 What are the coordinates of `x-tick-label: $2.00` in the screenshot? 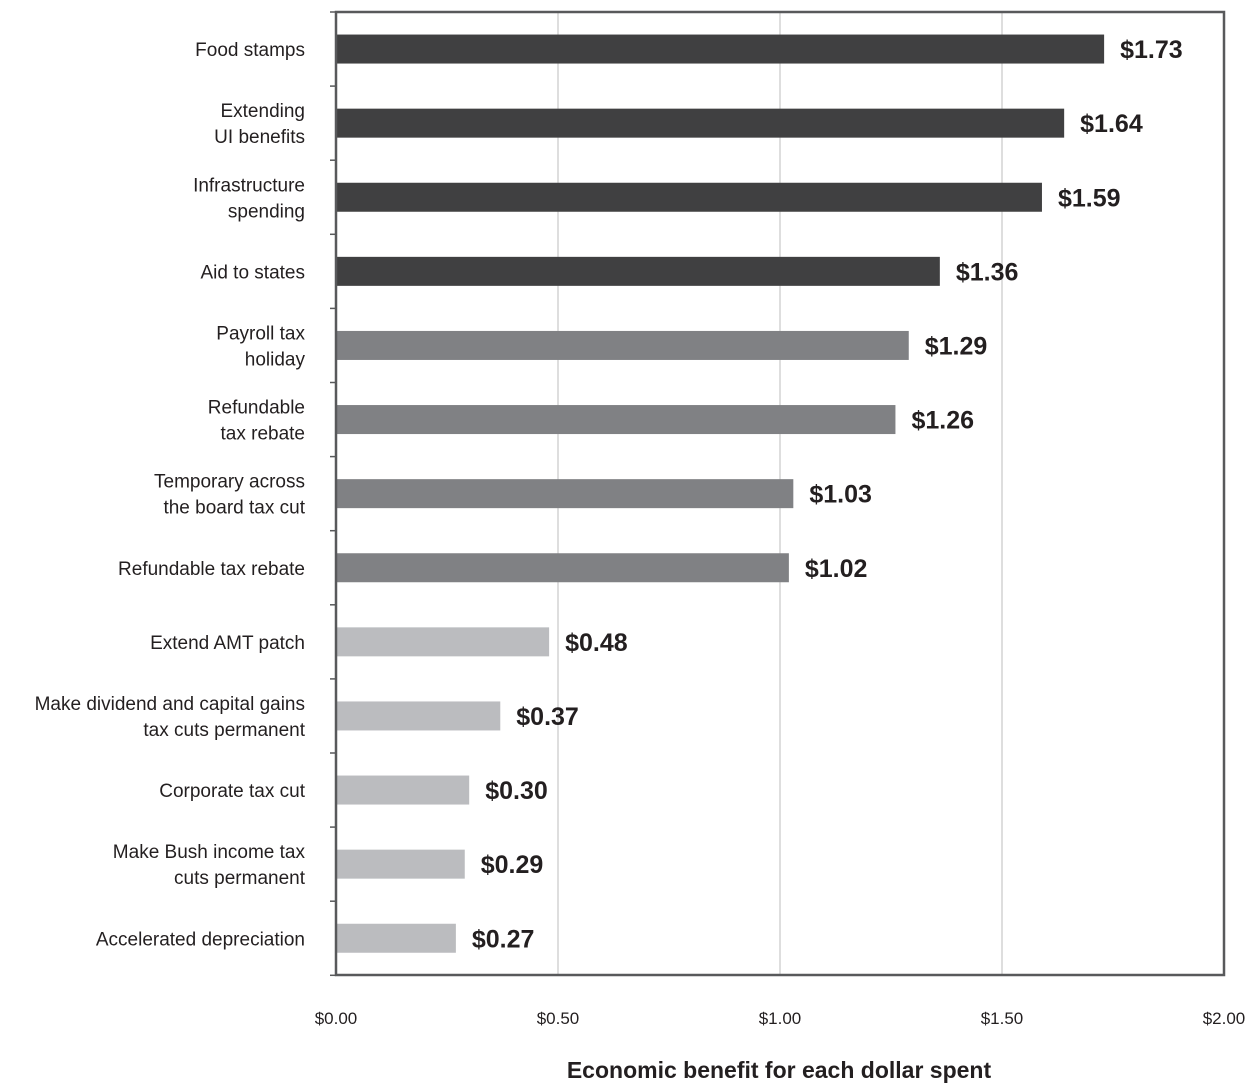 It's located at (1224, 1018).